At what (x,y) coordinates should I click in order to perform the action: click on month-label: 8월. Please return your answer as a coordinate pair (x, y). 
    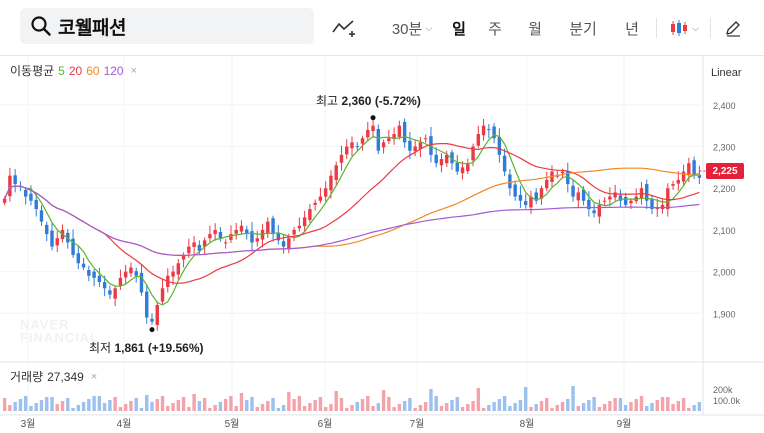
    Looking at the image, I should click on (527, 424).